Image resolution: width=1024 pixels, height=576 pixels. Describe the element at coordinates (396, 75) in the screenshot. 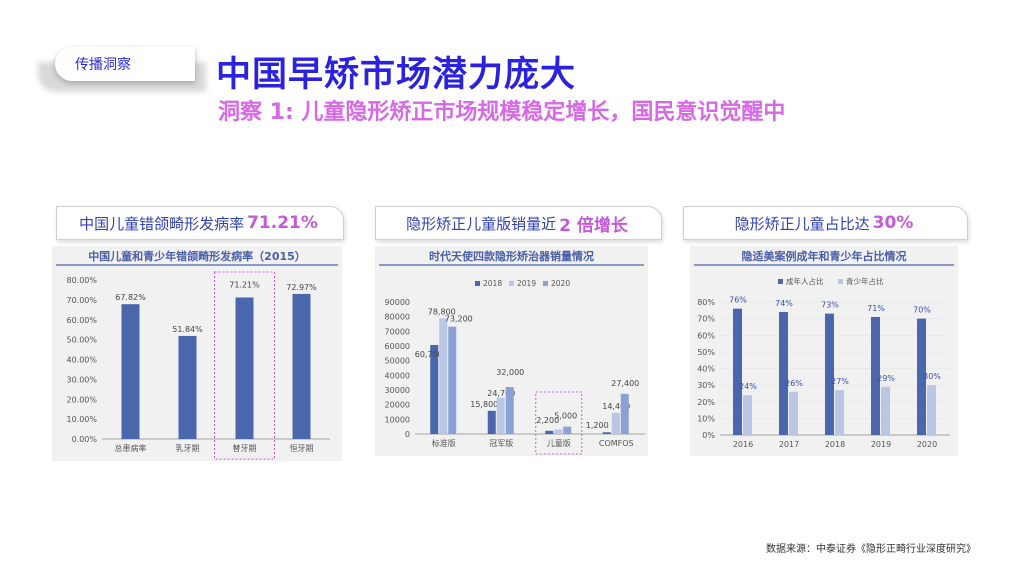

I see `page-title: 中国早矫市场潜力庞大` at that location.